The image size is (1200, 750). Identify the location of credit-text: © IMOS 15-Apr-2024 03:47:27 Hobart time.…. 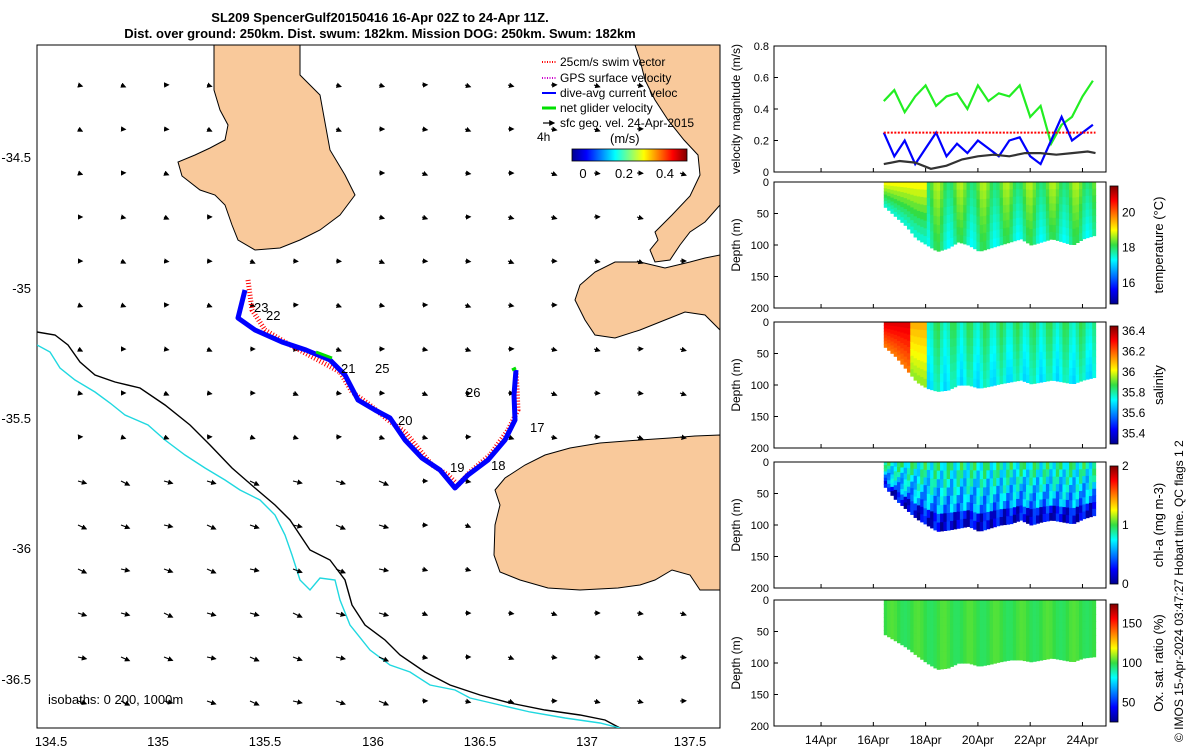
(1179, 591).